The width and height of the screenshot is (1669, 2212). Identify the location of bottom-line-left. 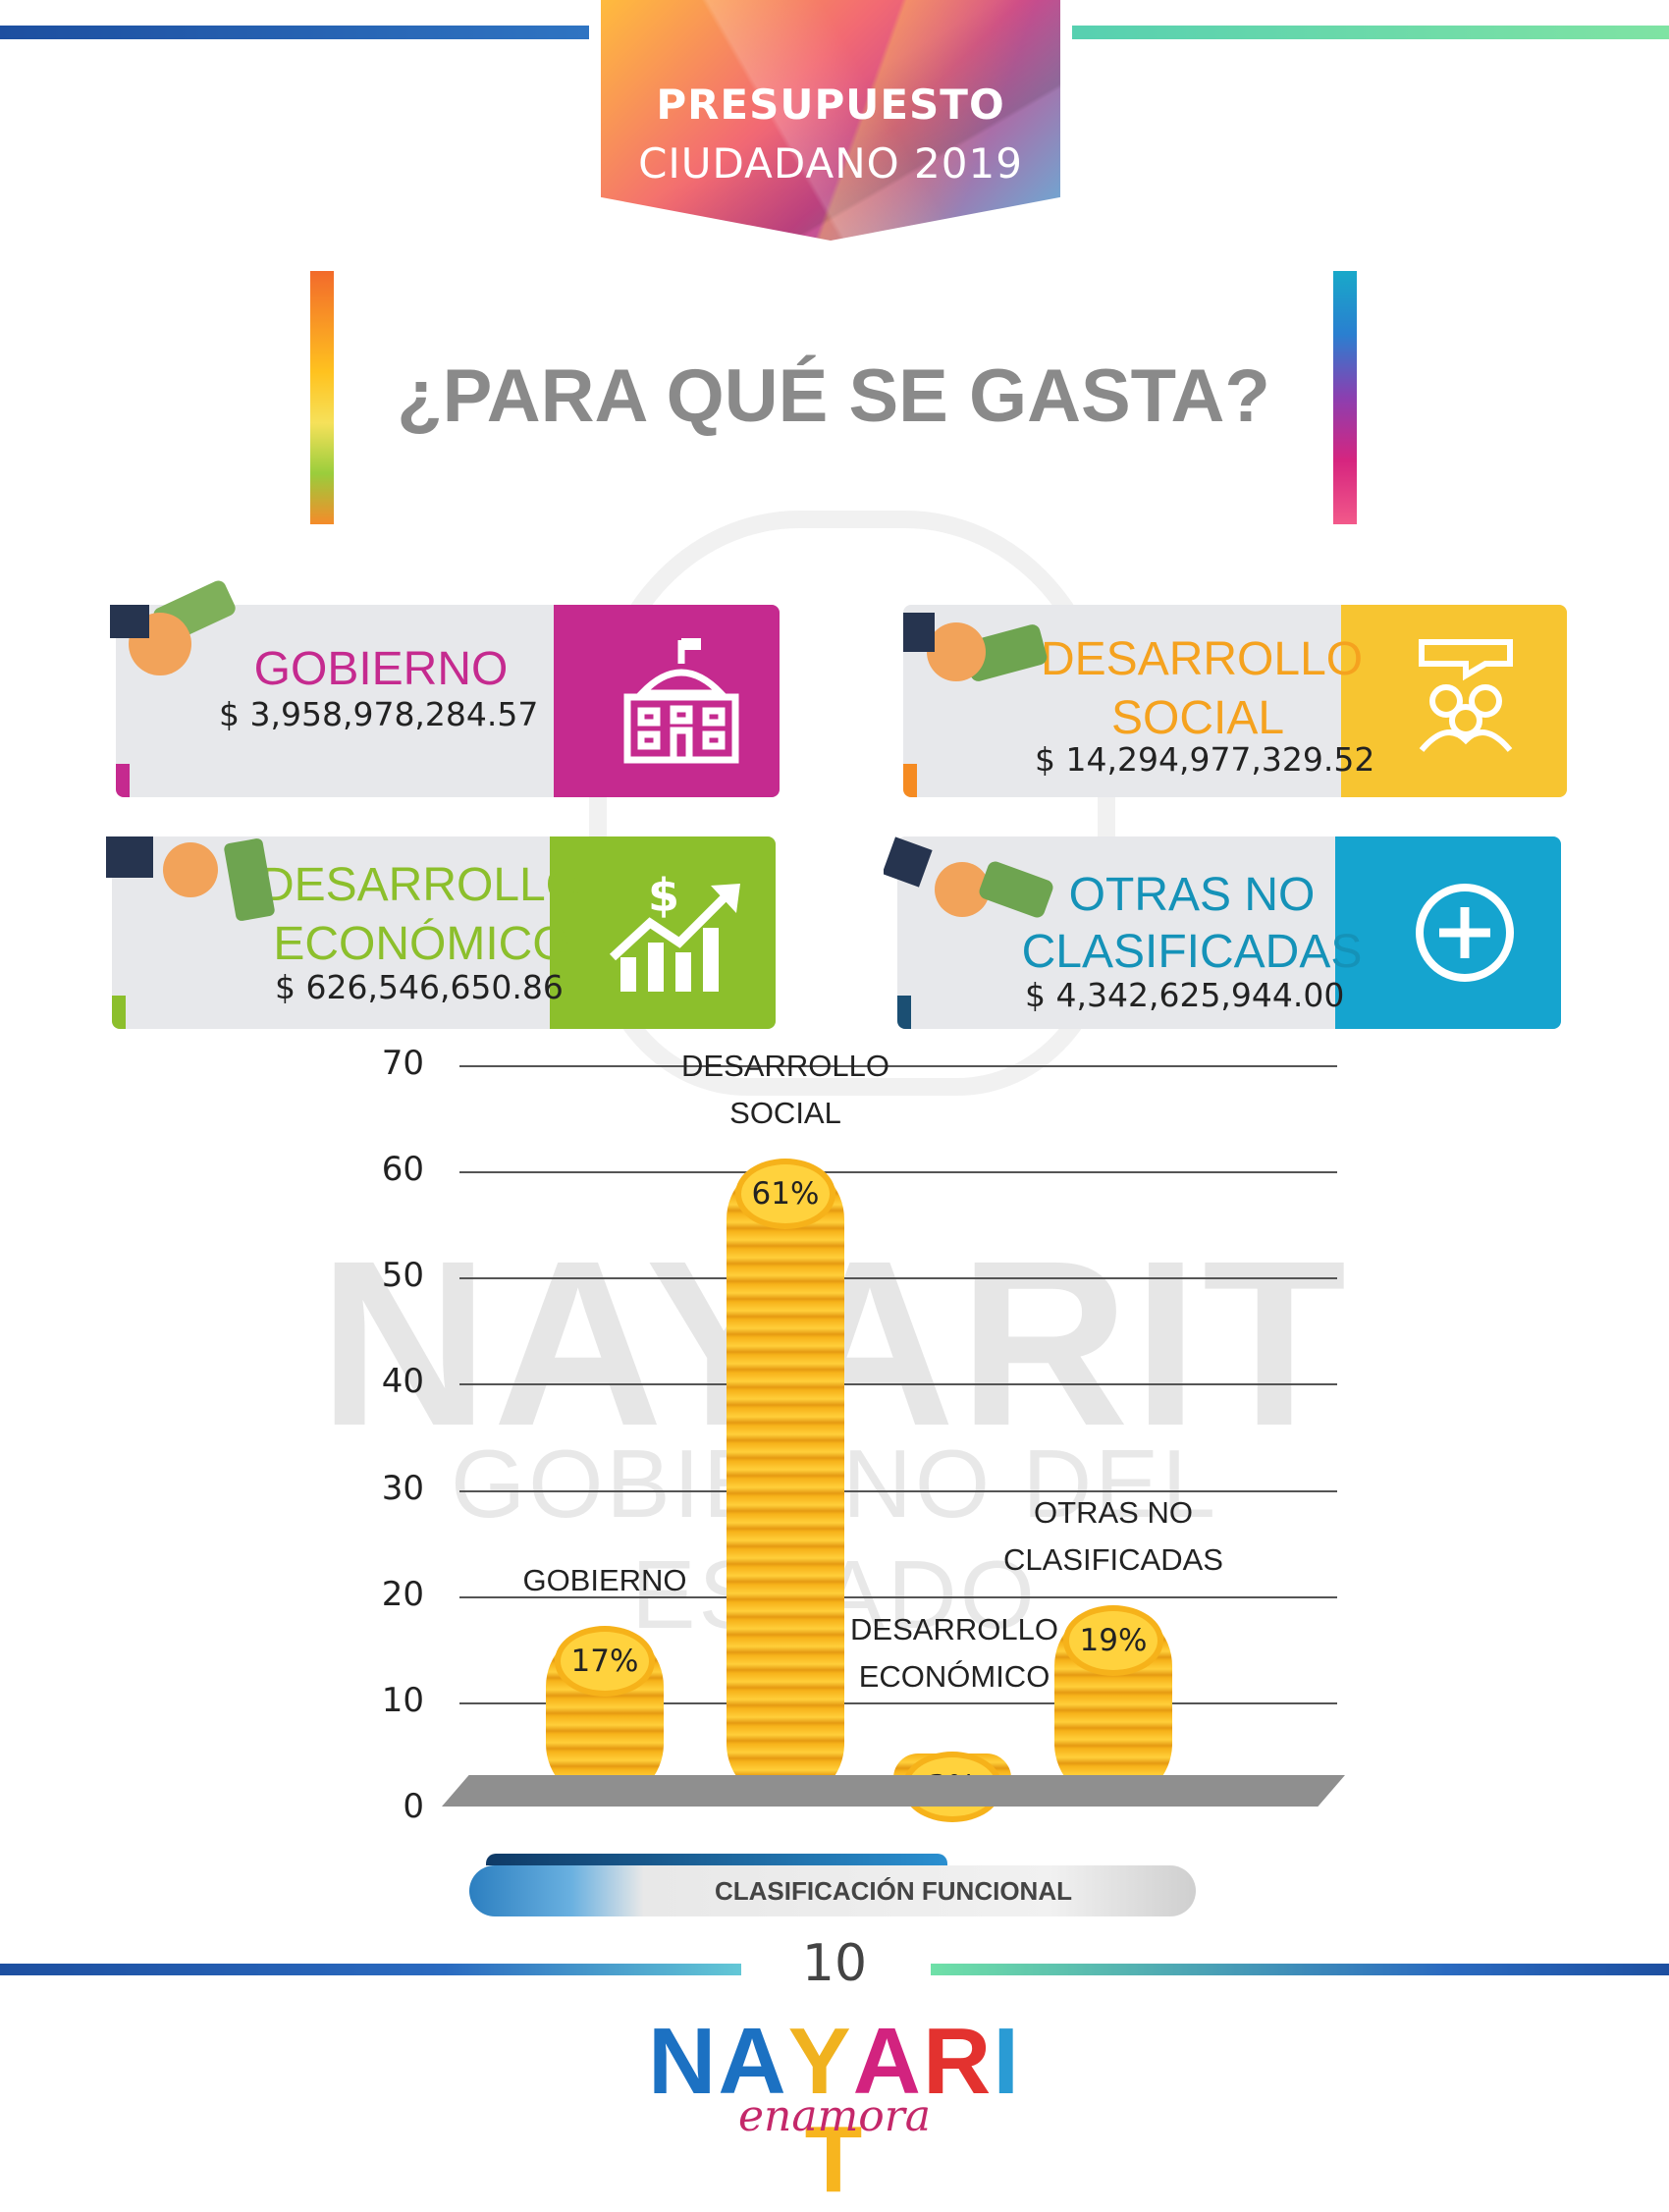
(370, 1969).